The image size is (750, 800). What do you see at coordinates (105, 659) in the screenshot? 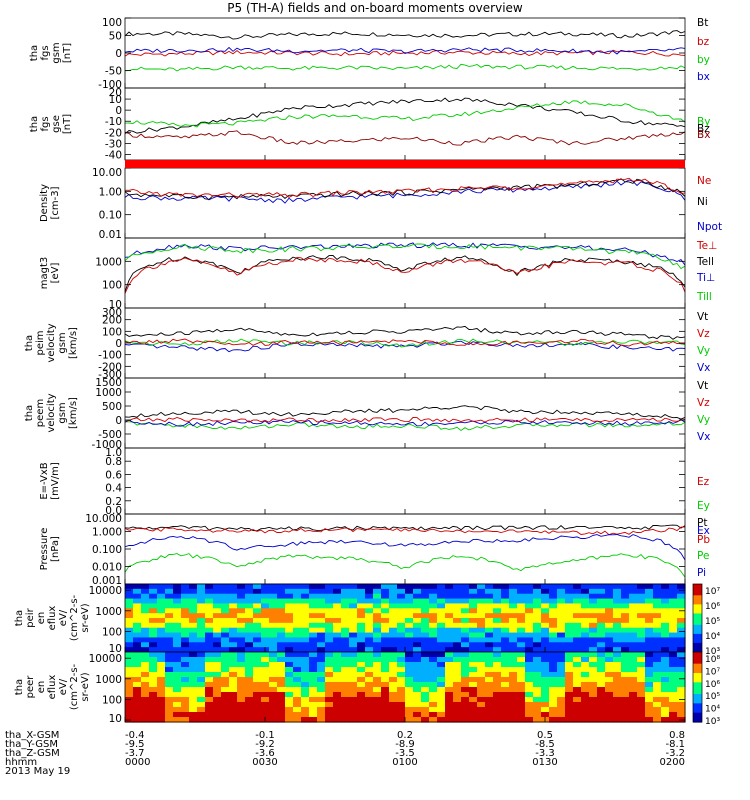
I see `y-tick-label: 10000` at bounding box center [105, 659].